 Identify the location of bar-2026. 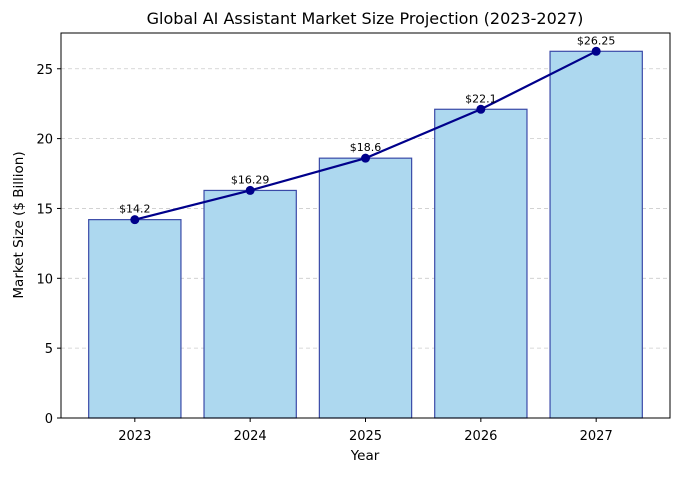
(481, 263).